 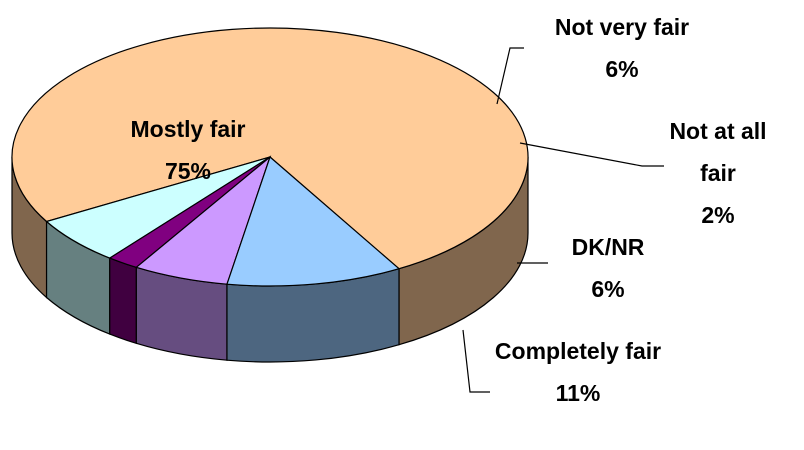 I want to click on value-label: 2%, so click(x=718, y=215).